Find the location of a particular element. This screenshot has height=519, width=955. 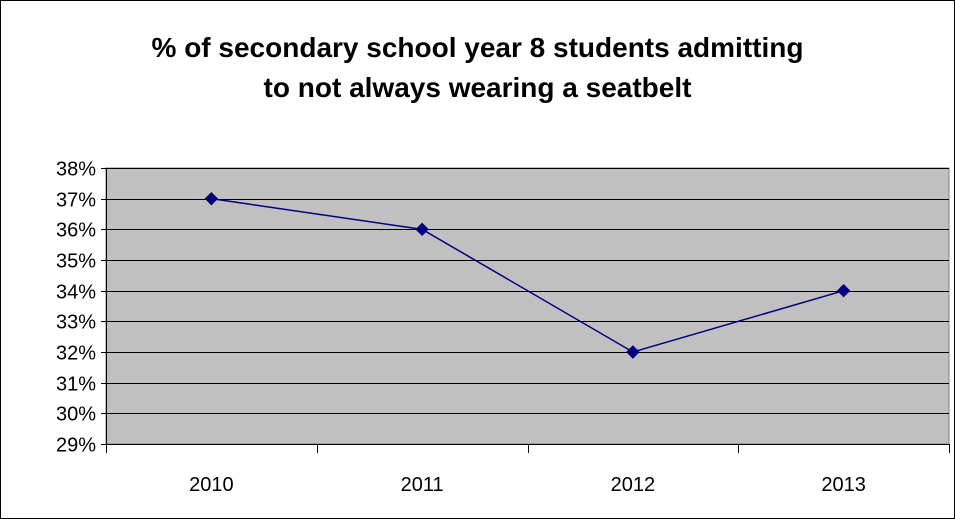

x-tick-label: 2010 is located at coordinates (211, 485).